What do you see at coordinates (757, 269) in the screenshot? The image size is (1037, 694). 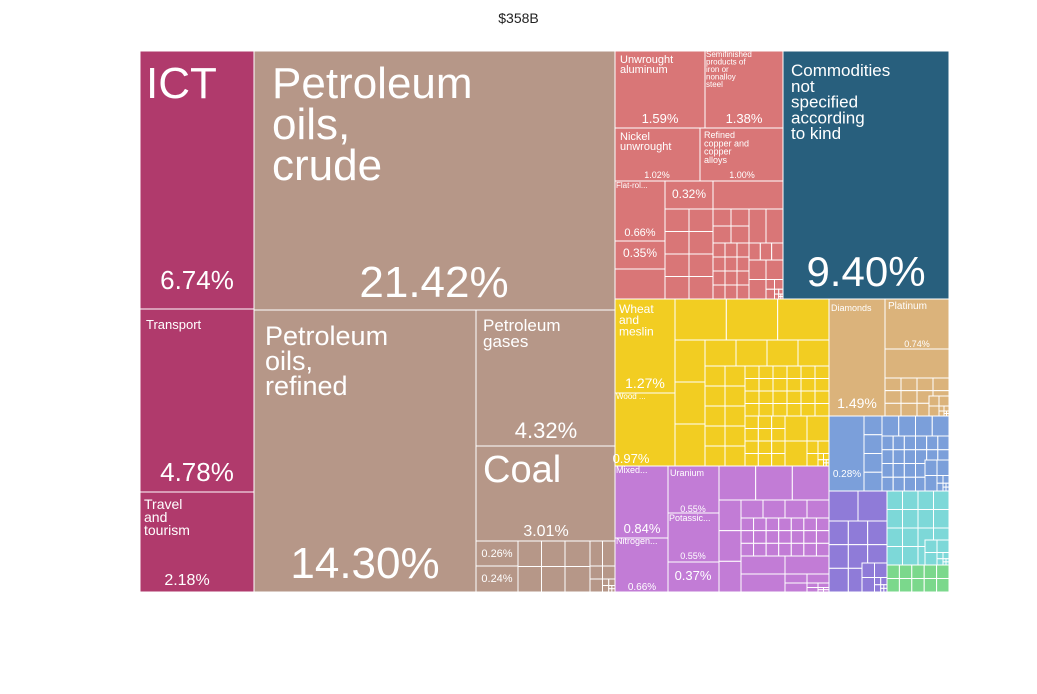 I see `metals-tiny-cell-a` at bounding box center [757, 269].